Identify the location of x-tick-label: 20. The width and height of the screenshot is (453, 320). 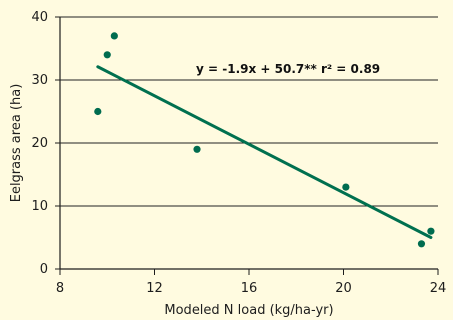
(343, 288).